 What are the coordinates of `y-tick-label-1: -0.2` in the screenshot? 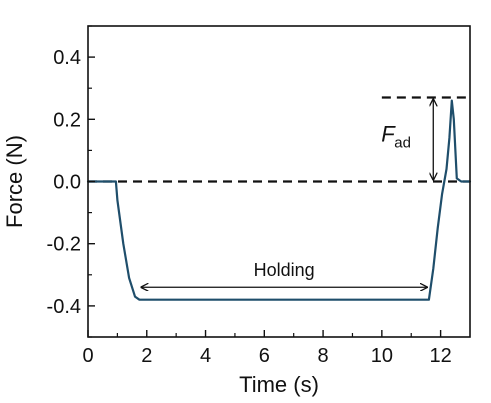 It's located at (64, 245).